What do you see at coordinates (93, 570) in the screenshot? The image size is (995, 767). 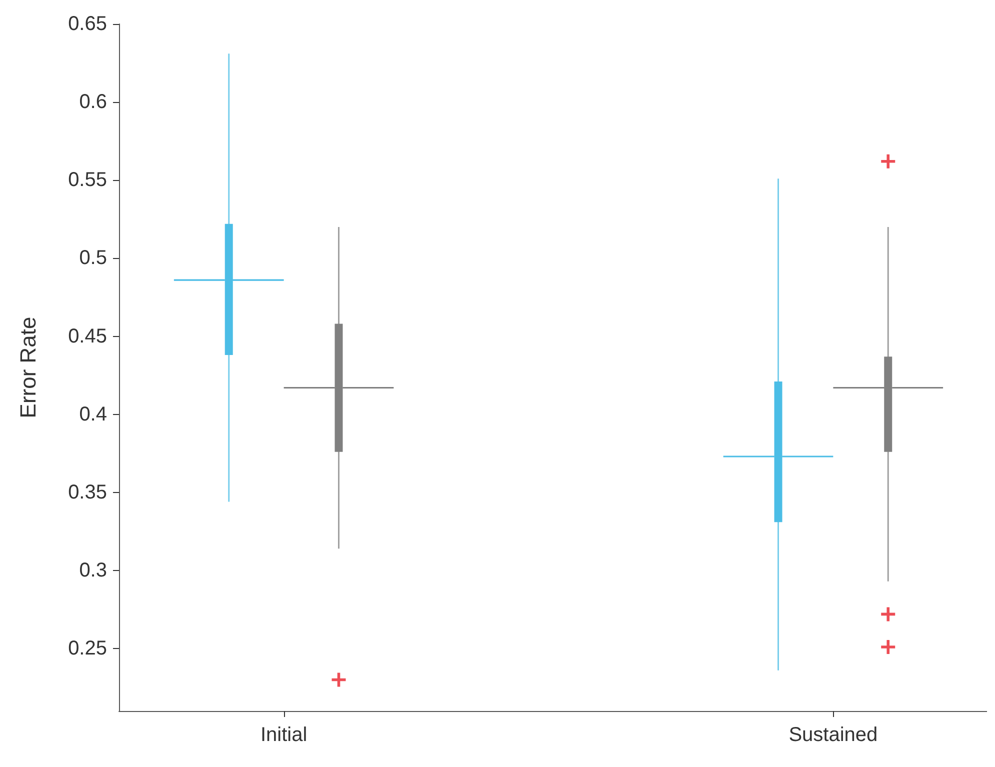 I see `y-tick-label: 0.3` at bounding box center [93, 570].